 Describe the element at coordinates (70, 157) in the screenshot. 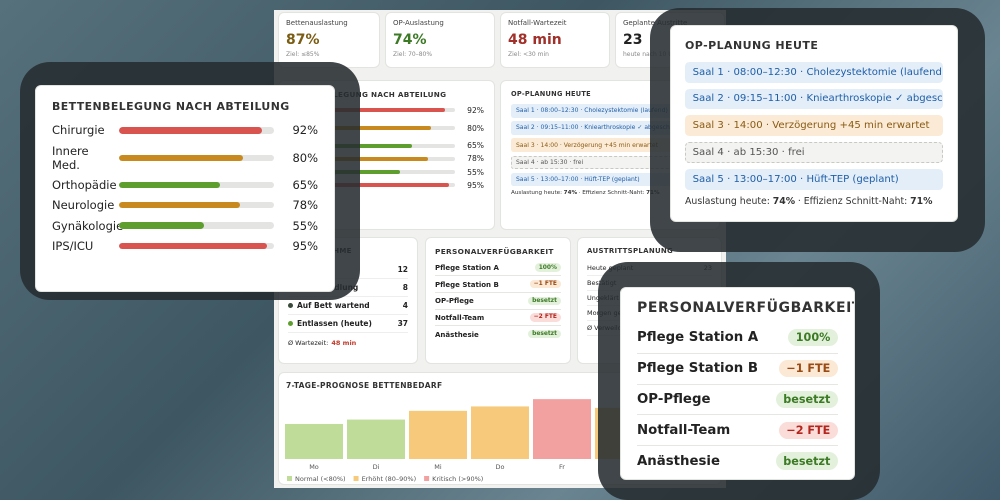

I see `department-label: Innere Med.` at that location.